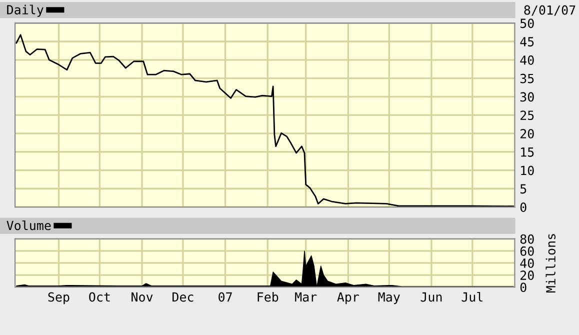  What do you see at coordinates (142, 297) in the screenshot?
I see `x-tick-label: Nov` at bounding box center [142, 297].